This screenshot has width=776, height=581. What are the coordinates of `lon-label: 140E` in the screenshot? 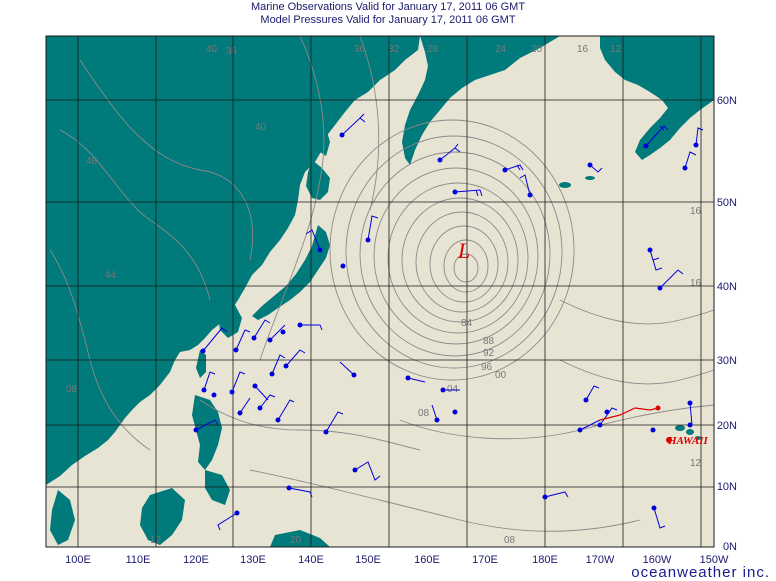 It's located at (311, 560).